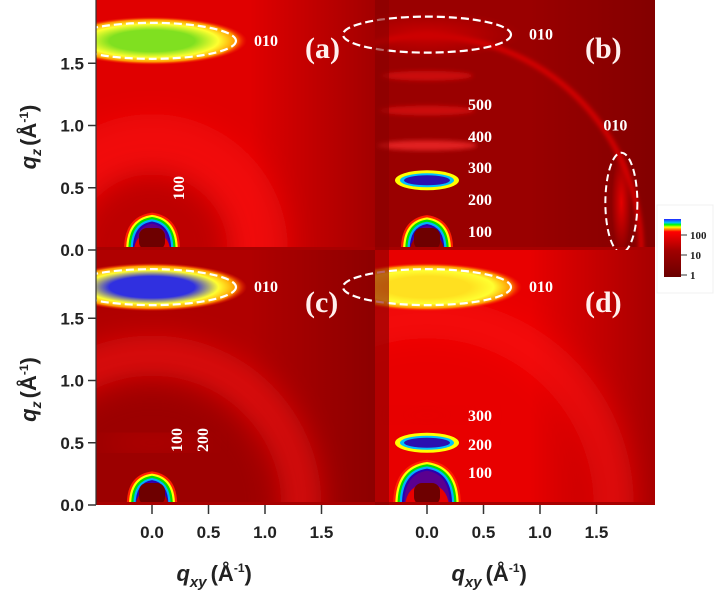 The image size is (716, 596). I want to click on peak-label: 400, so click(480, 137).